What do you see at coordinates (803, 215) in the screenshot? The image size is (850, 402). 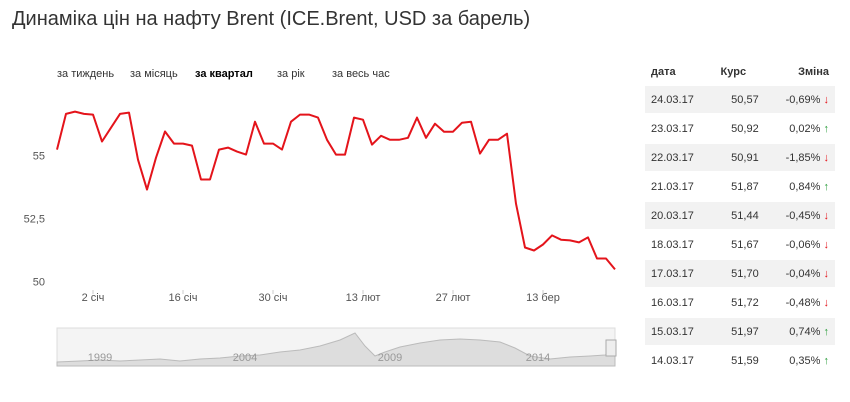 I see `change-value: -0,45%` at bounding box center [803, 215].